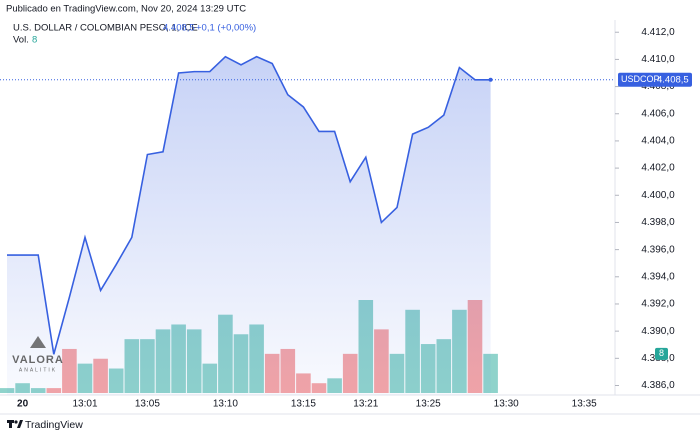  I want to click on x-tick-label: 20, so click(23, 404).